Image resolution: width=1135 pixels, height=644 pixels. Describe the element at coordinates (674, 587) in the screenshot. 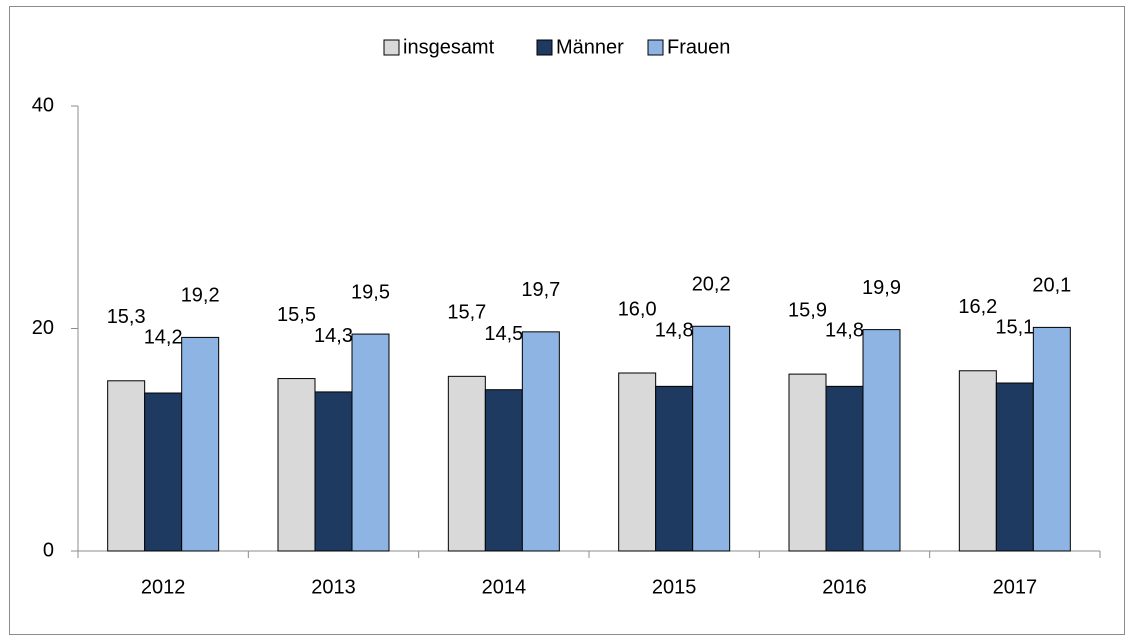

I see `x-tick-label: 2015` at that location.